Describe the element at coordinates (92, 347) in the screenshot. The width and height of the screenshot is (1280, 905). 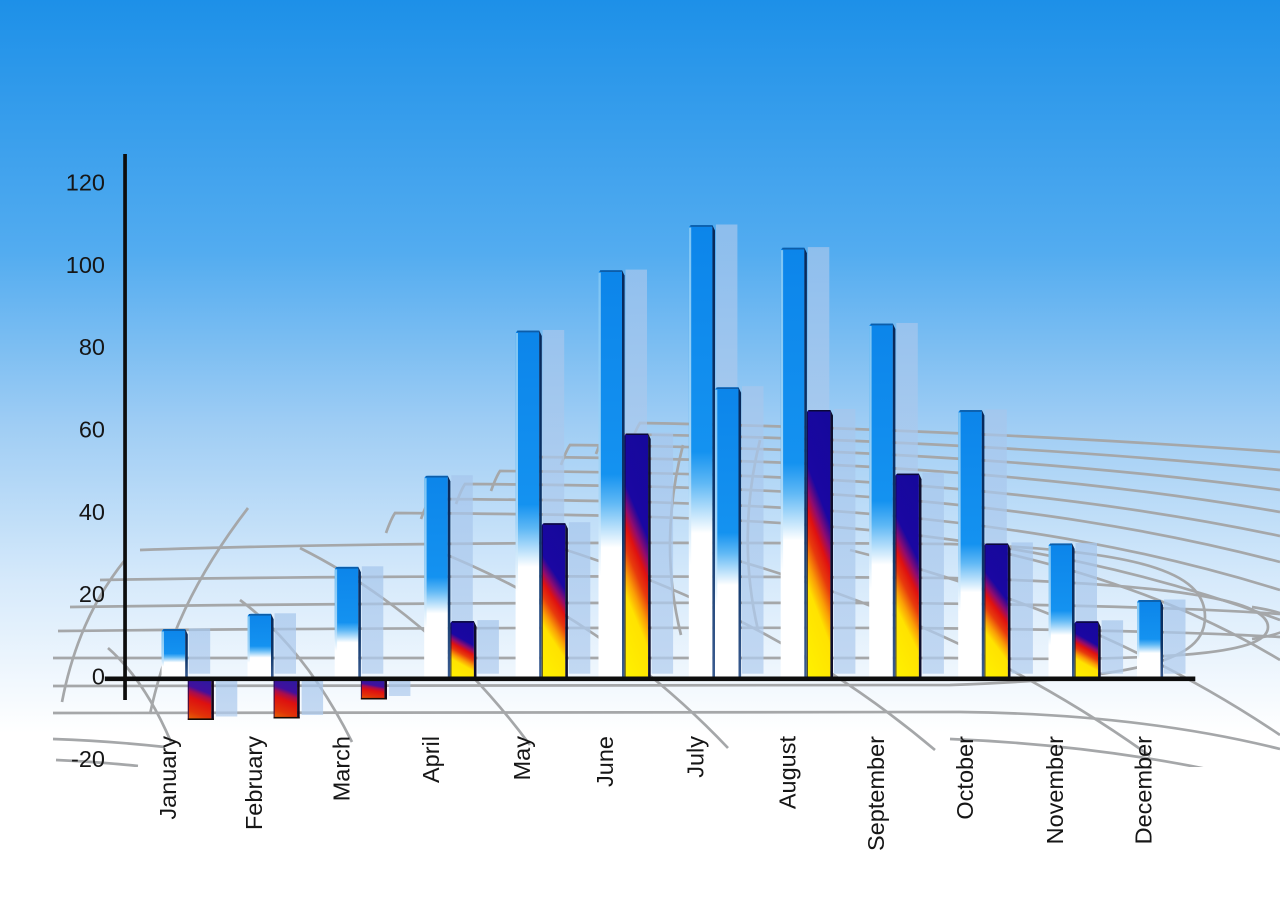
I see `svg-text: 80` at that location.